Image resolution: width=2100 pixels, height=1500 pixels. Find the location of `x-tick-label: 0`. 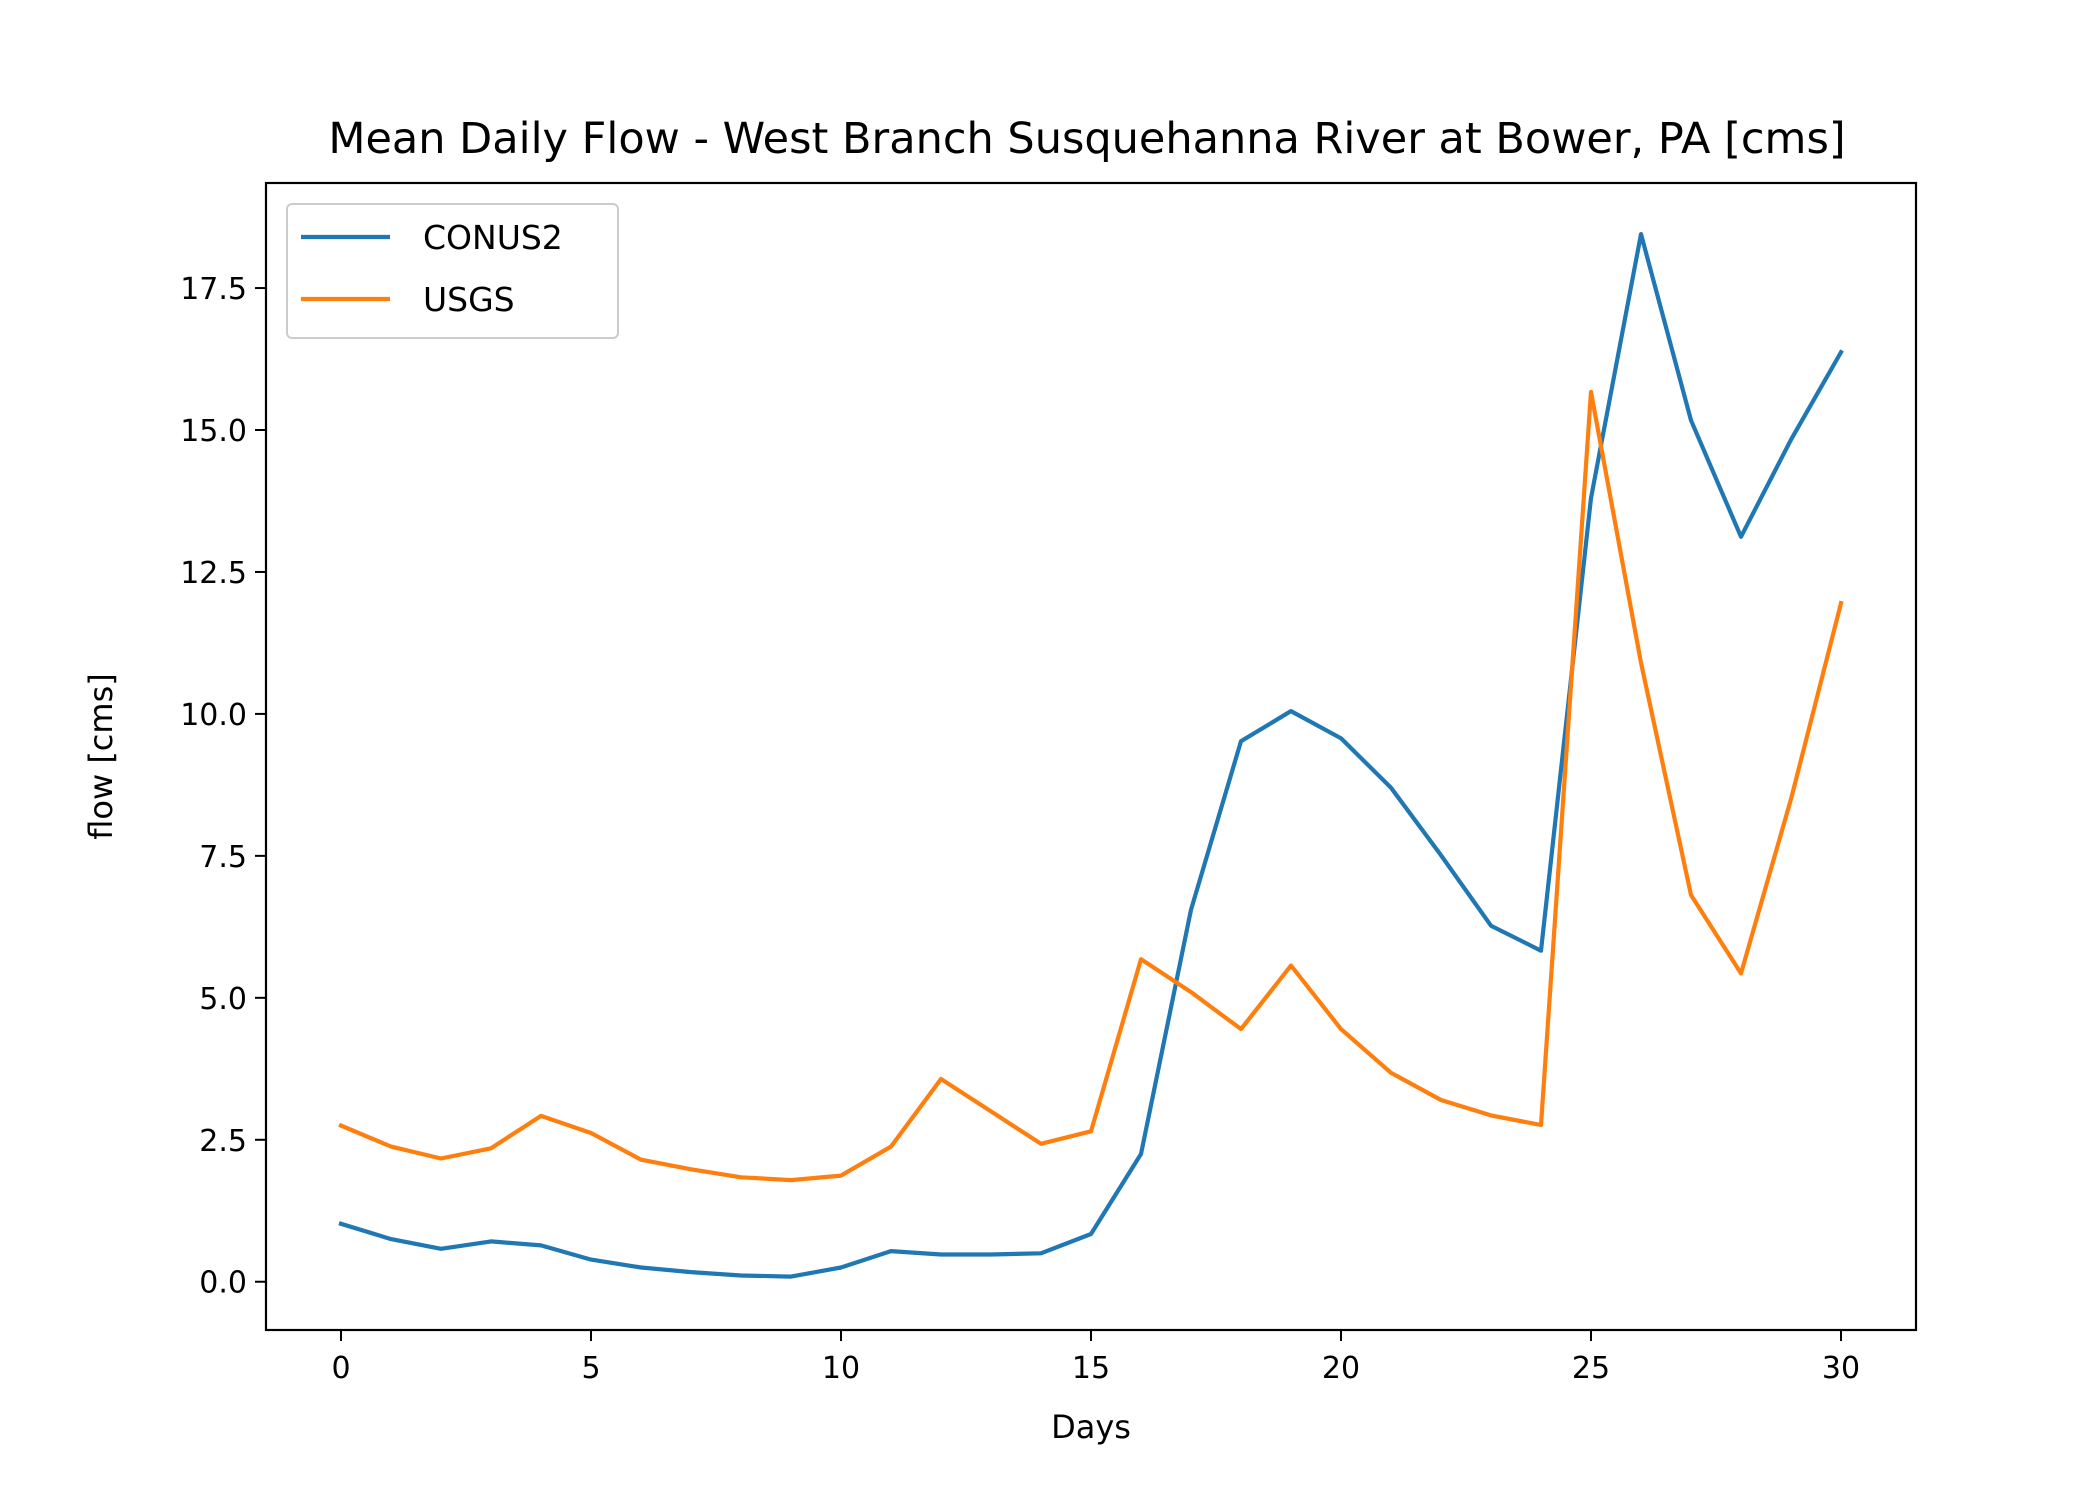

x-tick-label: 0 is located at coordinates (340, 1368).